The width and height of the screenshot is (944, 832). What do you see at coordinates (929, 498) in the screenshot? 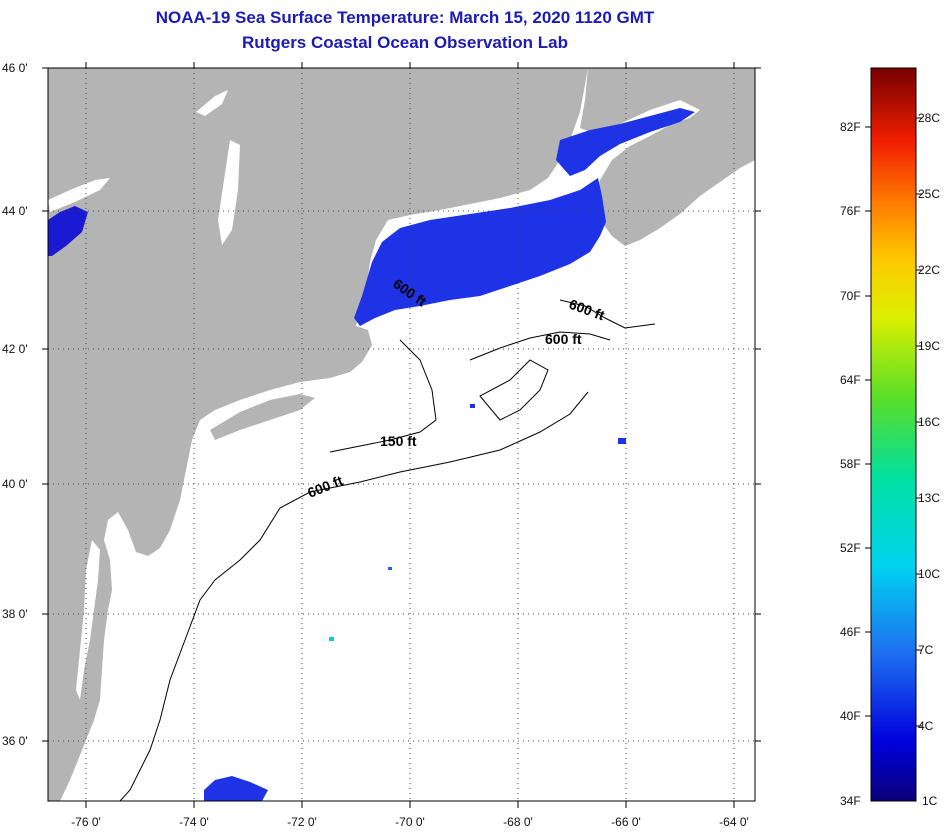
I see `colorbar-c-label: 13C` at bounding box center [929, 498].